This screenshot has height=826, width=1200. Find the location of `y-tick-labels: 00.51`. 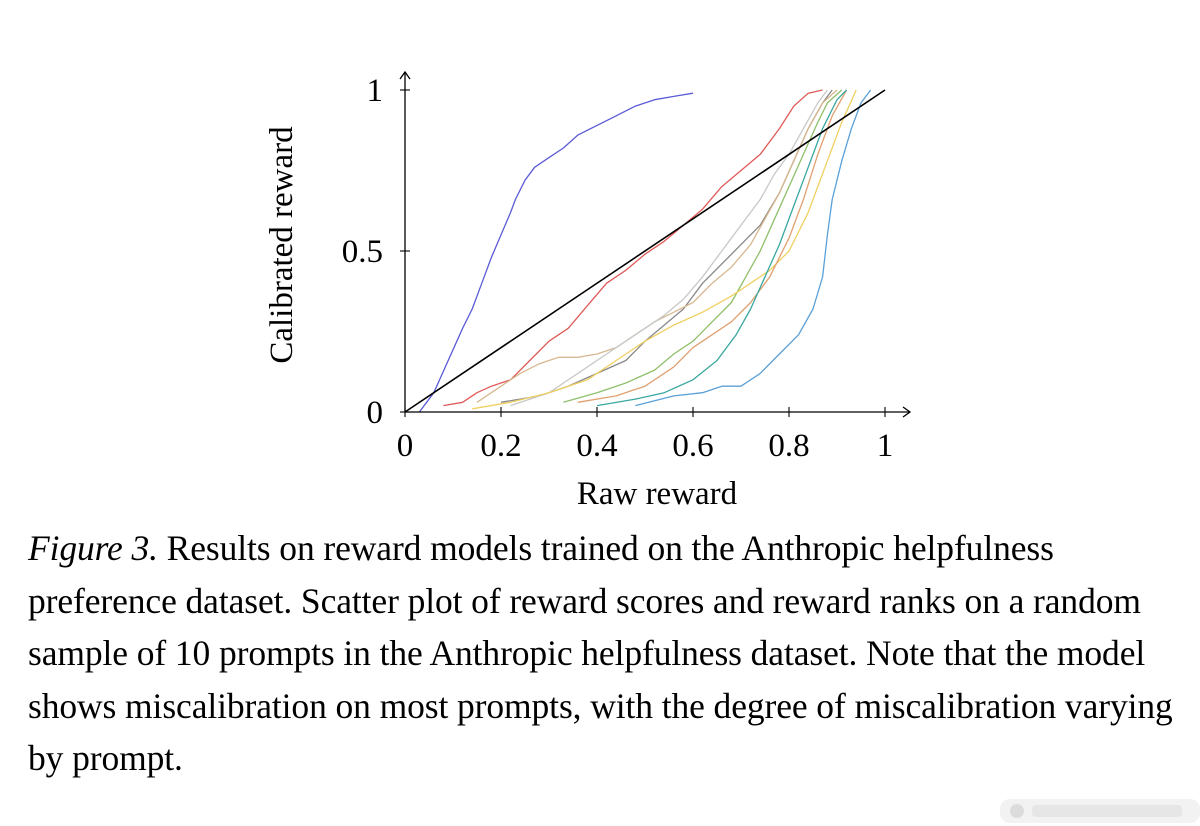

y-tick-labels: 00.51 is located at coordinates (362, 252).